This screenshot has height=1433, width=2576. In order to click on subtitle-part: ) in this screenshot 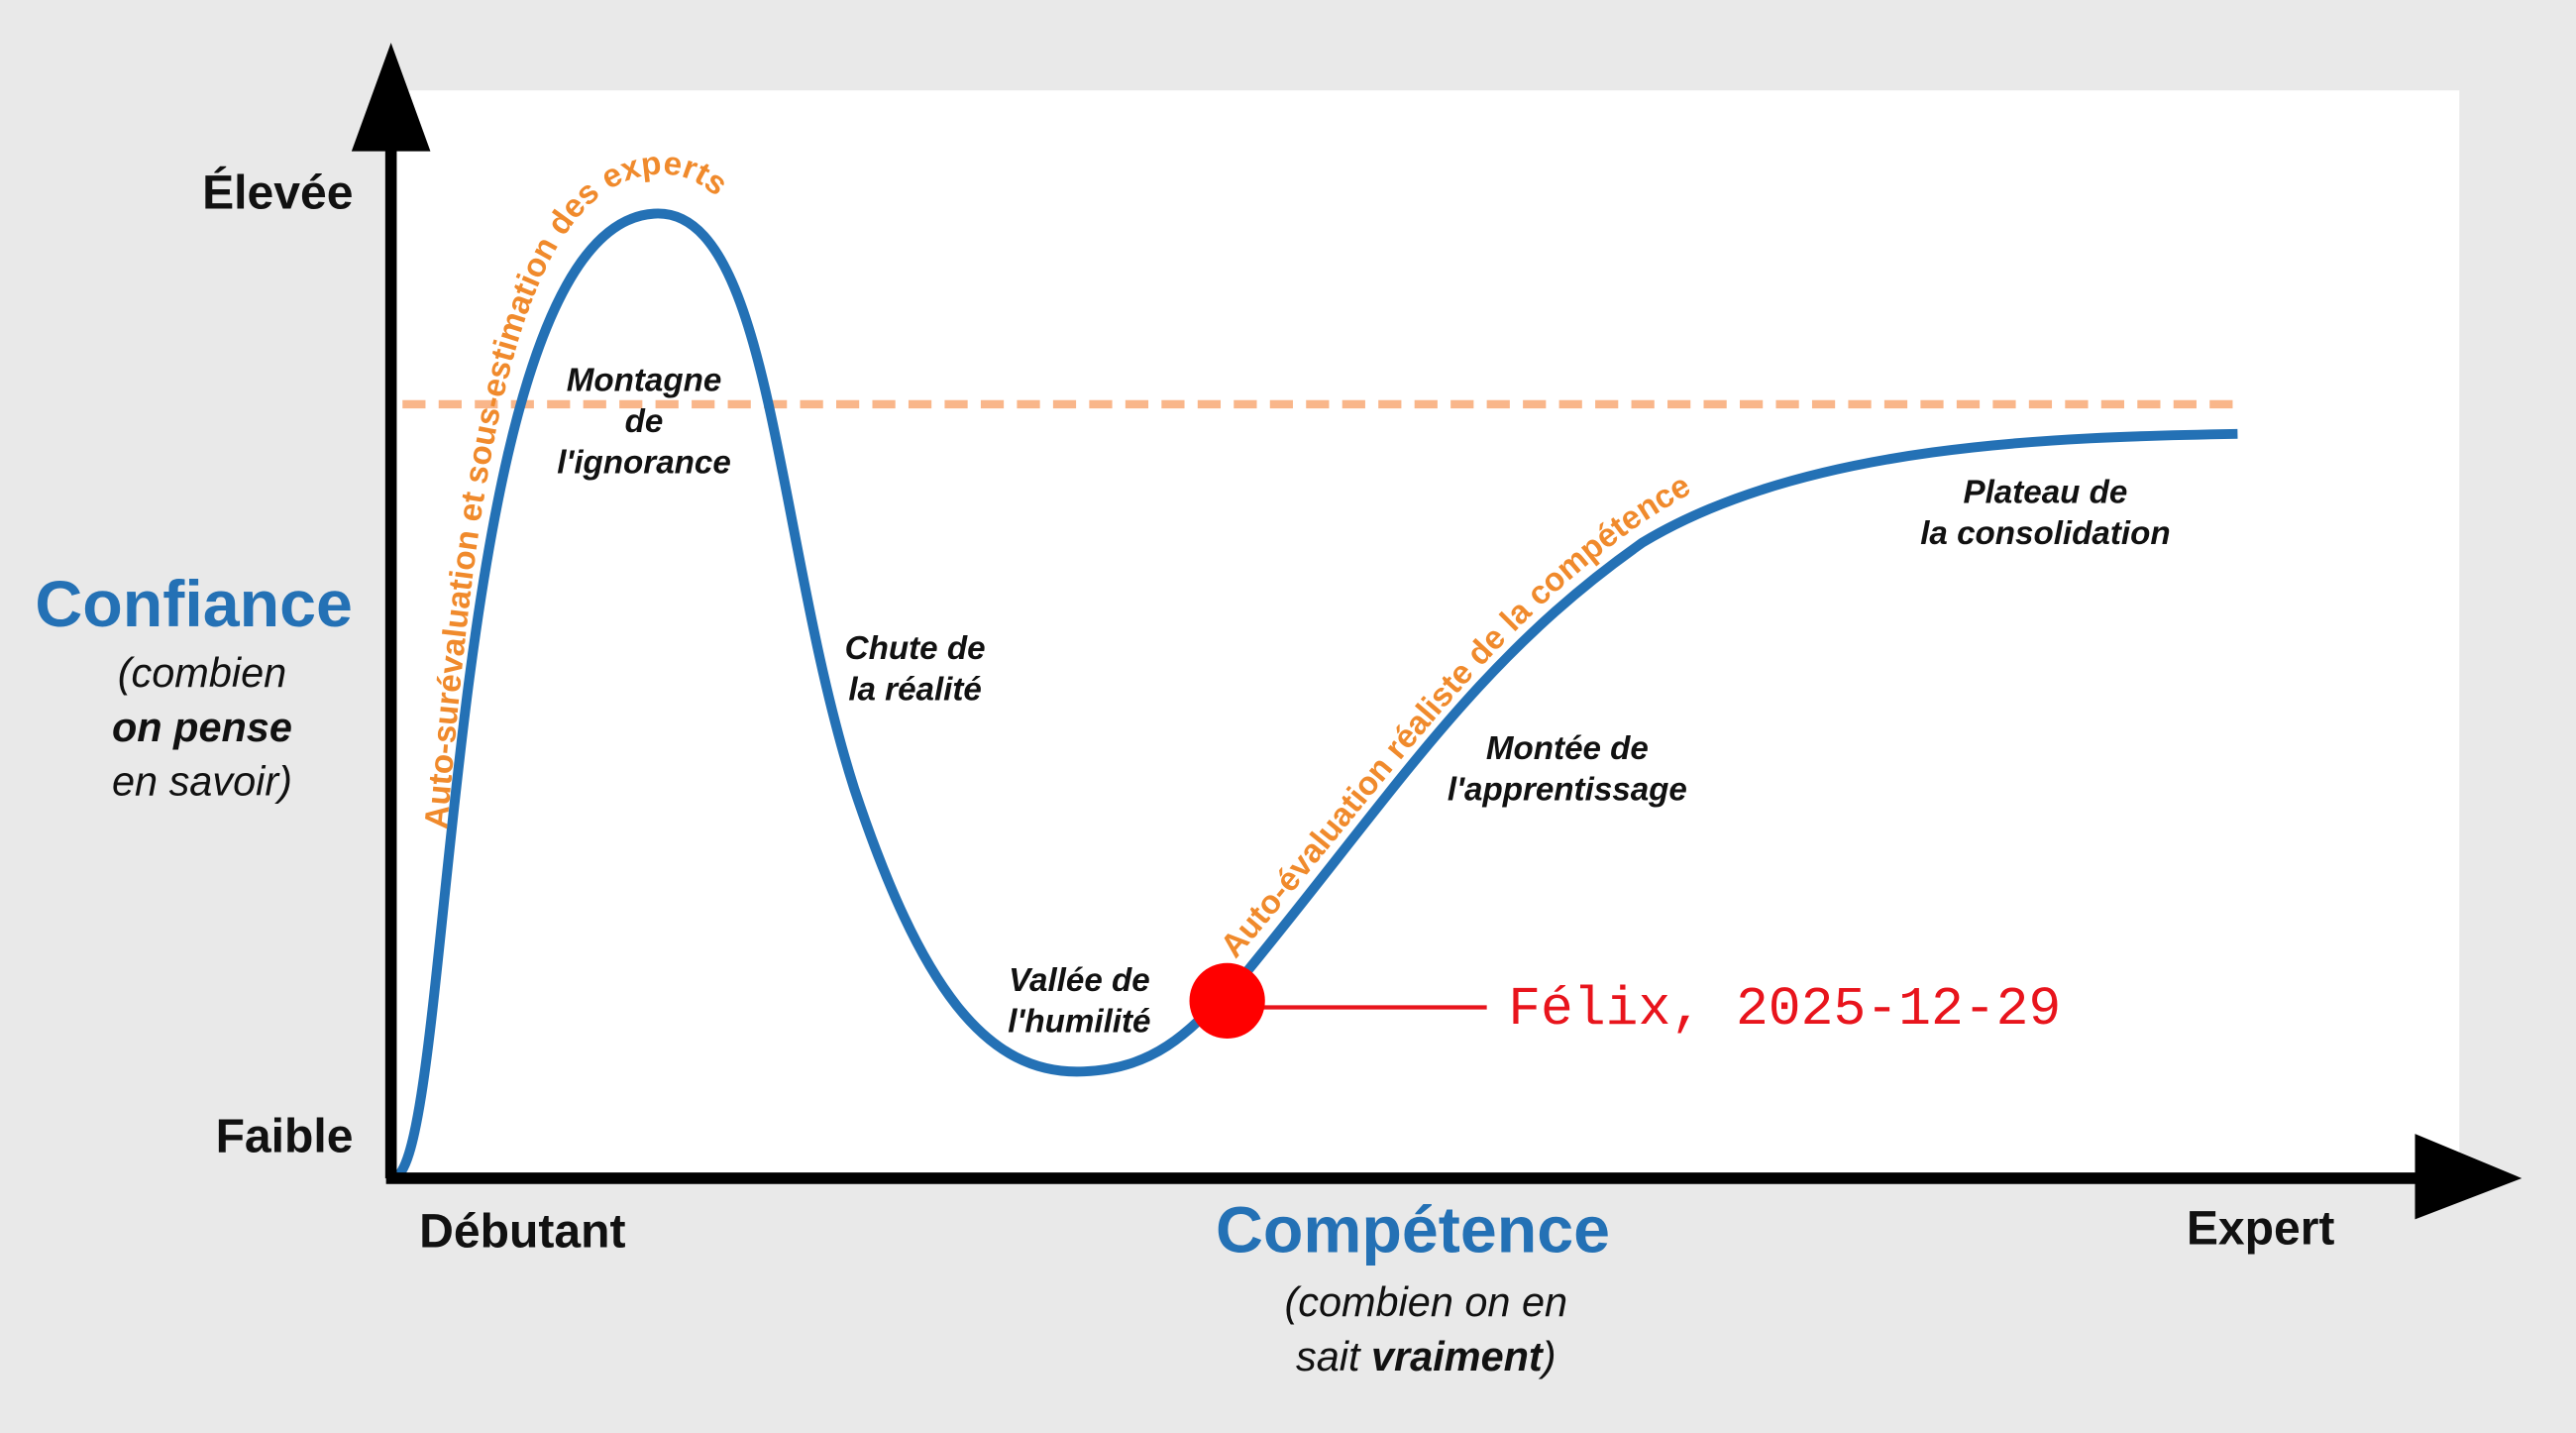, I will do `click(1547, 1356)`.